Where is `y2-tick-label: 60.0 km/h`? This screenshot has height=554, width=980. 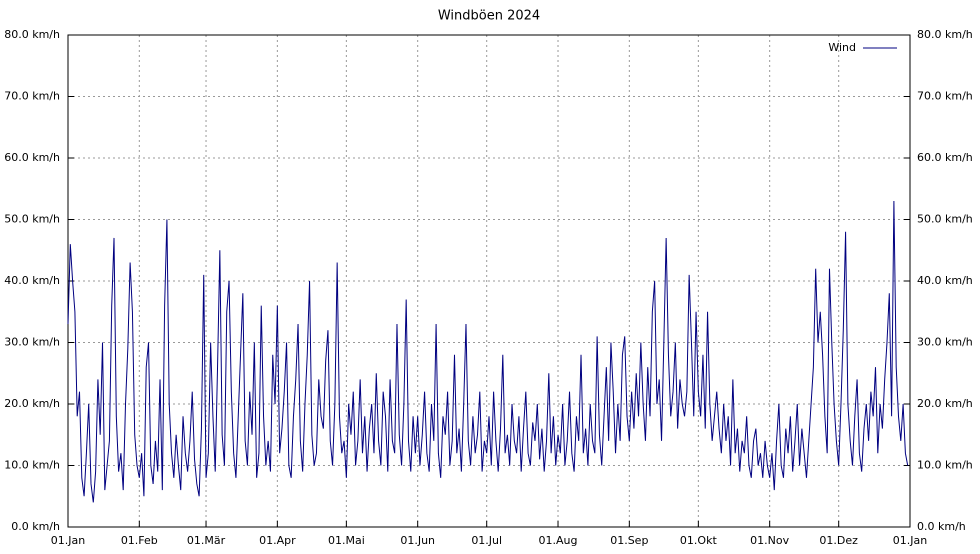
y2-tick-label: 60.0 km/h is located at coordinates (945, 157).